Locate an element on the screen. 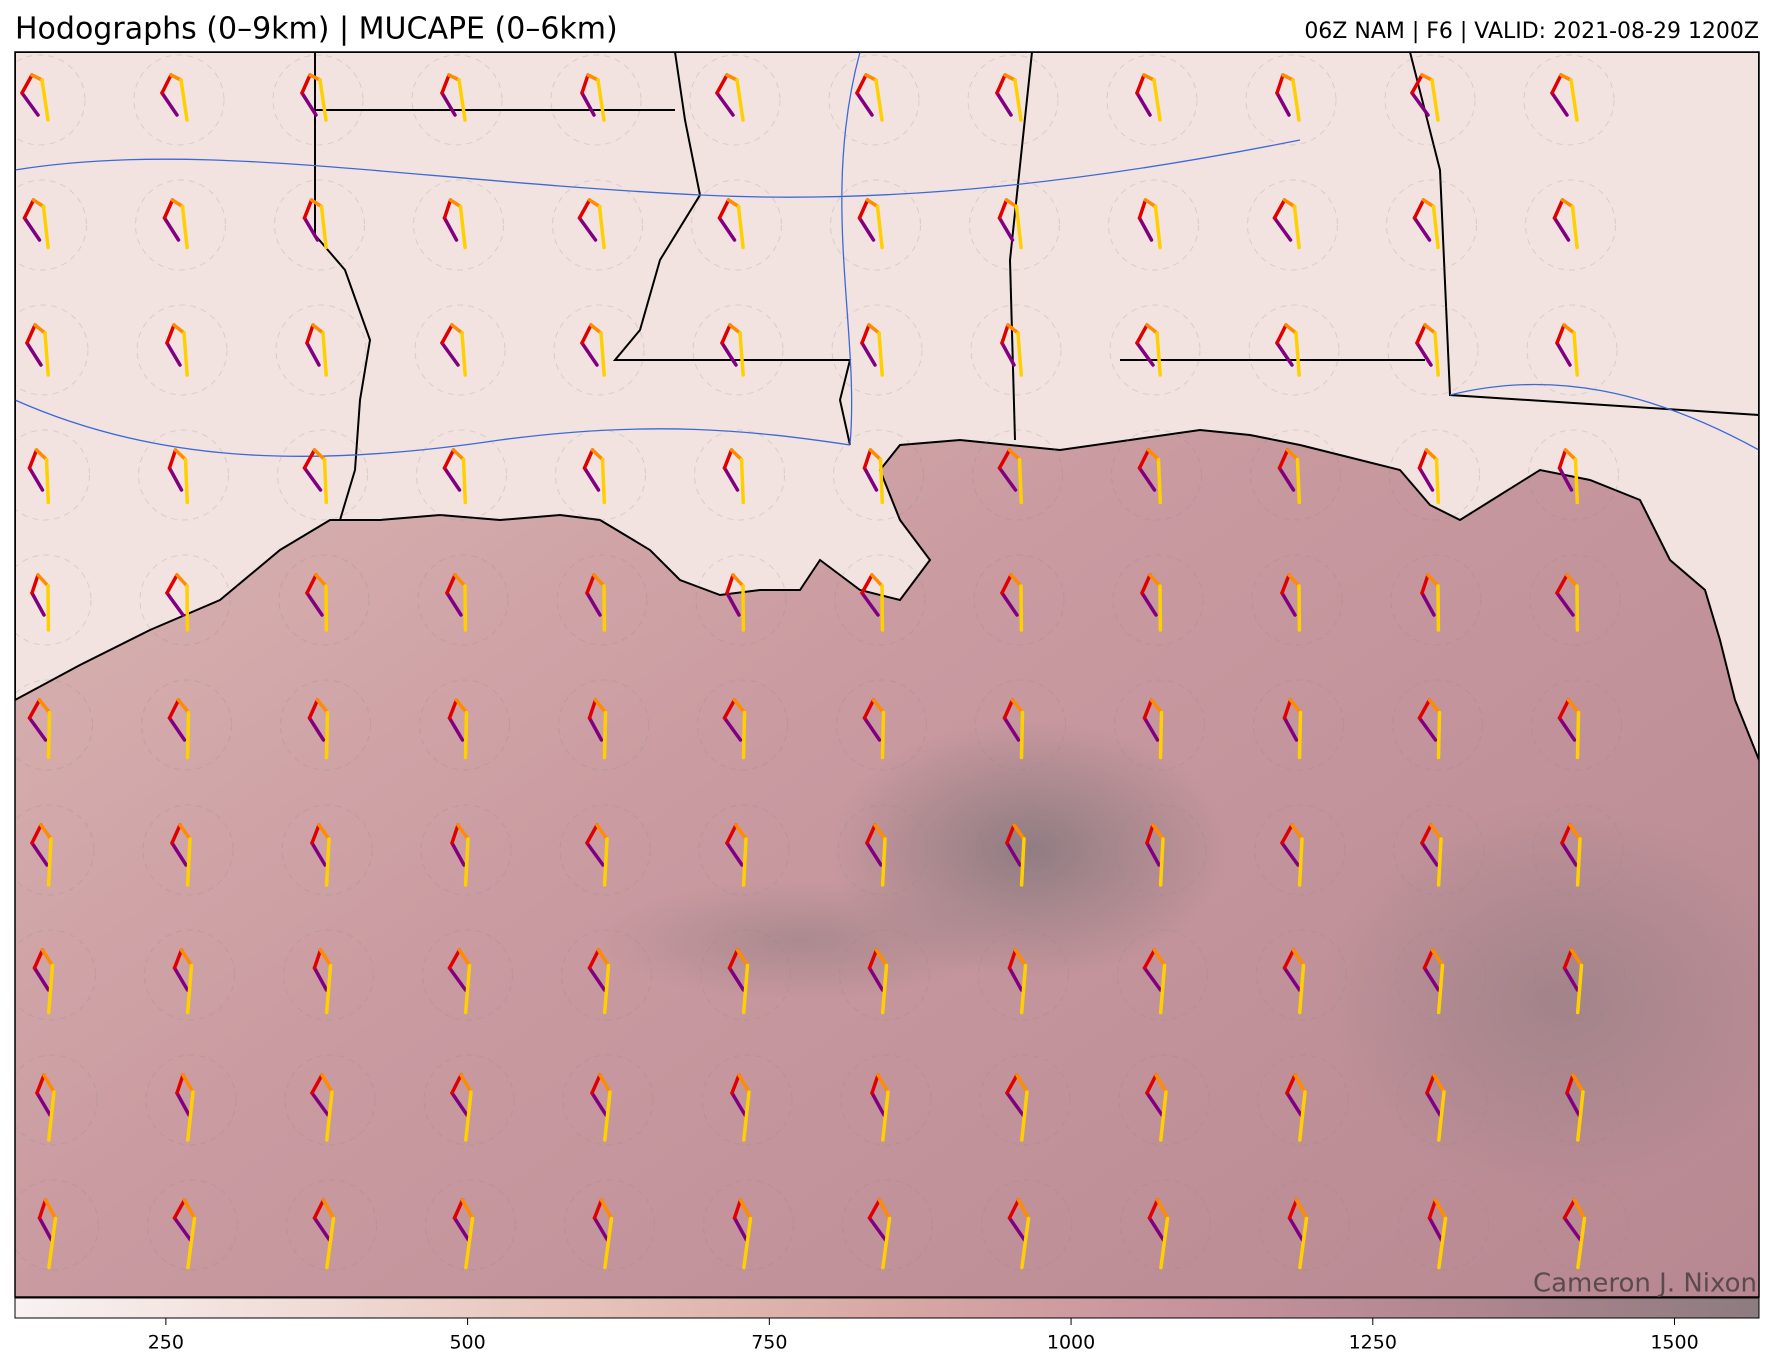 This screenshot has height=1372, width=1773. credit: Cameron J. Nixon is located at coordinates (1645, 1284).